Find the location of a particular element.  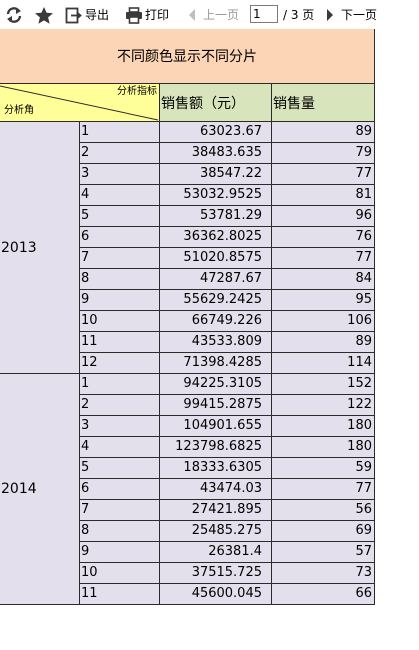

report-toolbar: 导出 打印 上一页 / 3 页 下一页 is located at coordinates (209, 14).